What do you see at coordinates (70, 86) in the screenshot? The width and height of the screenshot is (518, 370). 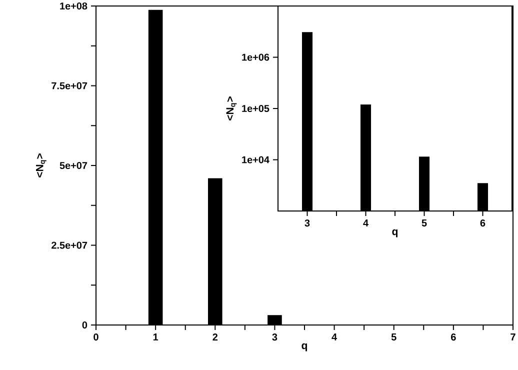 I see `y-tick-label: 7.5e+07` at bounding box center [70, 86].